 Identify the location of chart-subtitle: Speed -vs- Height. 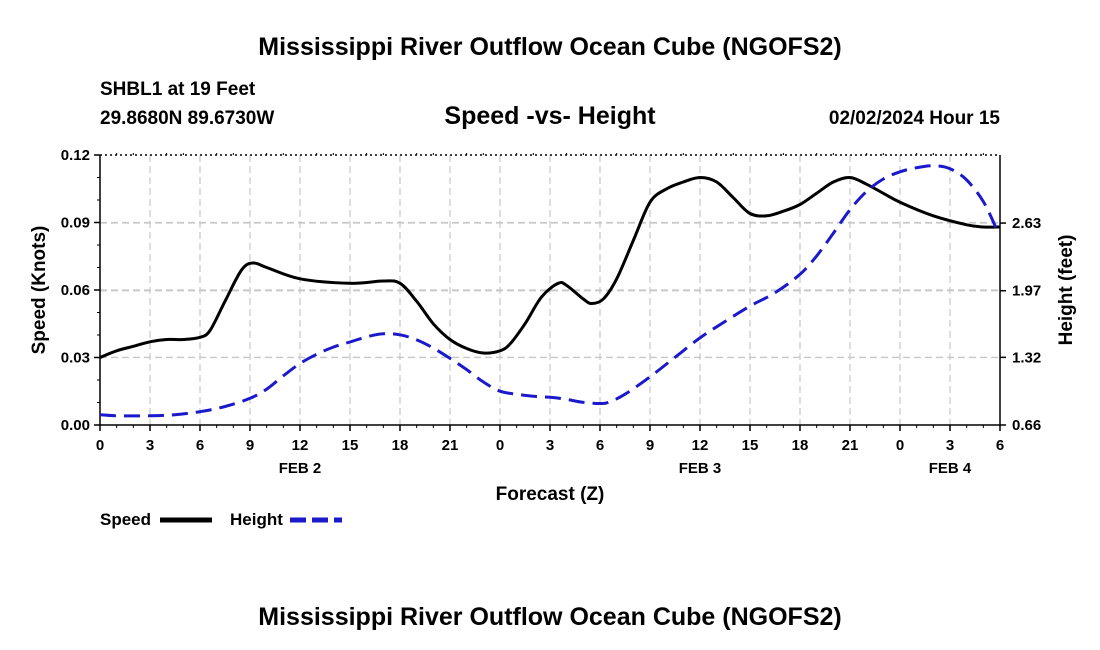
(550, 116).